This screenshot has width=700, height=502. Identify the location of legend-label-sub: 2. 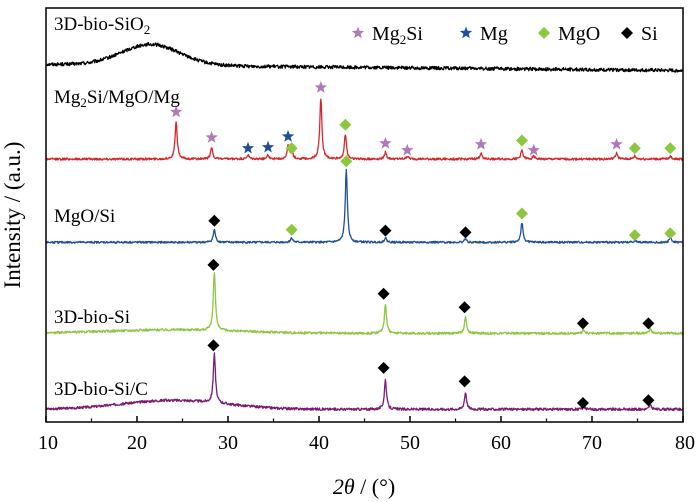
(403, 39).